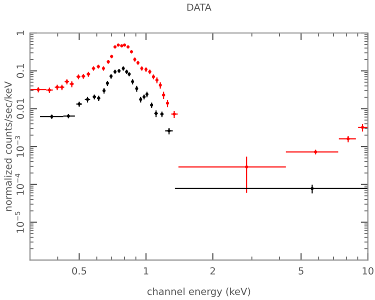  Describe the element at coordinates (79, 271) in the screenshot. I see `x-tick-label: 0.5` at that location.